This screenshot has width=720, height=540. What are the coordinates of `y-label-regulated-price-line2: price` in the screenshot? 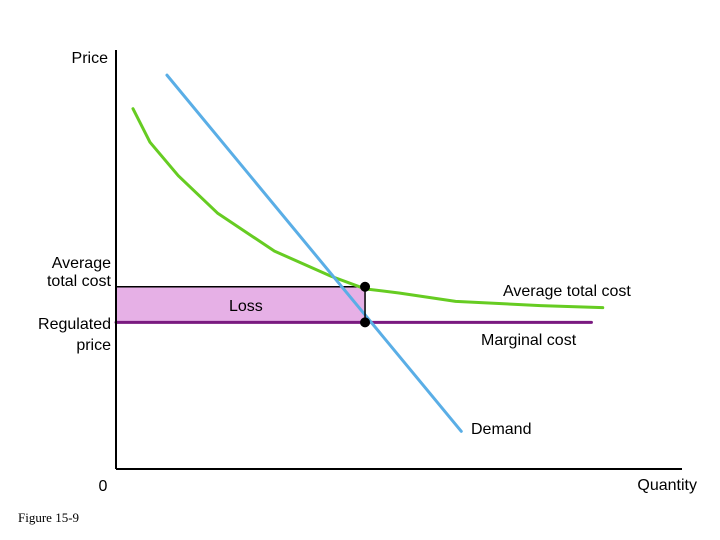 It's located at (93, 345).